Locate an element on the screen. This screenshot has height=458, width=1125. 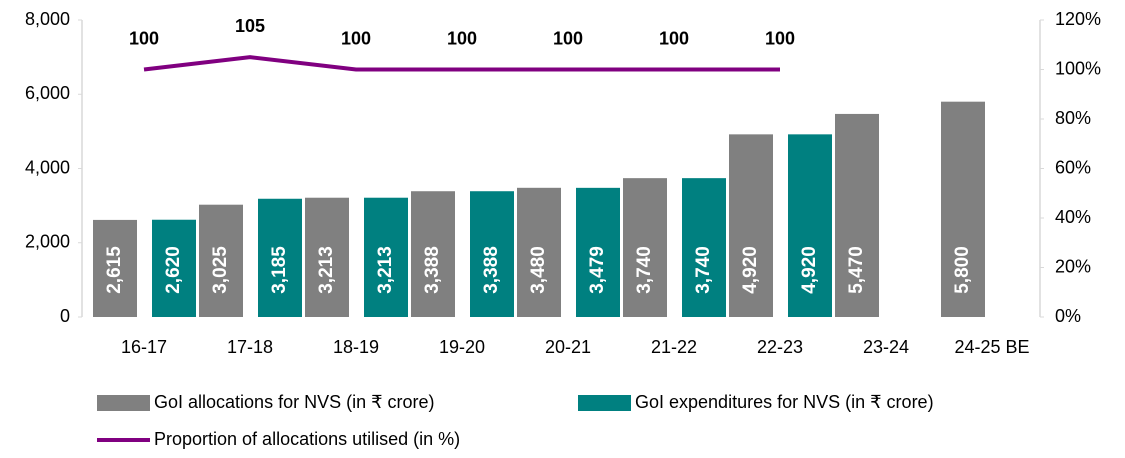
y2-tick-label: 0% is located at coordinates (1068, 316).